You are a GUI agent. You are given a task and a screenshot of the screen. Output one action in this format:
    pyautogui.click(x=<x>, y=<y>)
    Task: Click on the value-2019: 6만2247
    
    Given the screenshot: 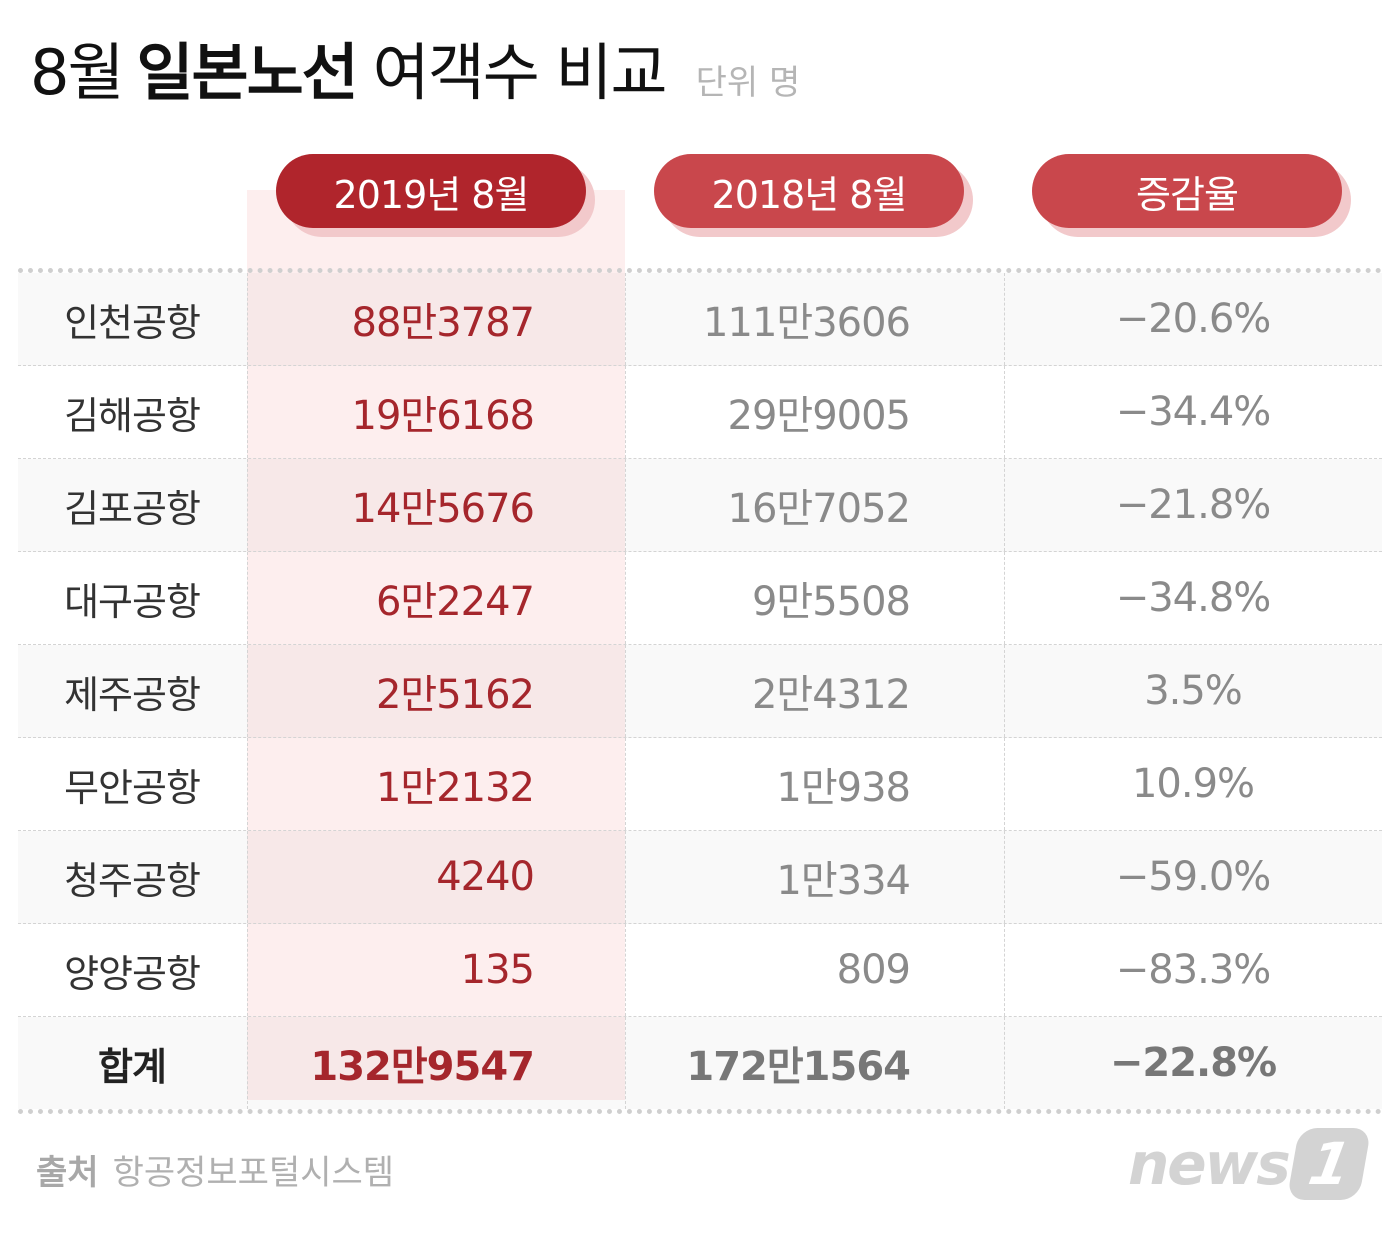 What is the action you would take?
    pyautogui.click(x=455, y=602)
    